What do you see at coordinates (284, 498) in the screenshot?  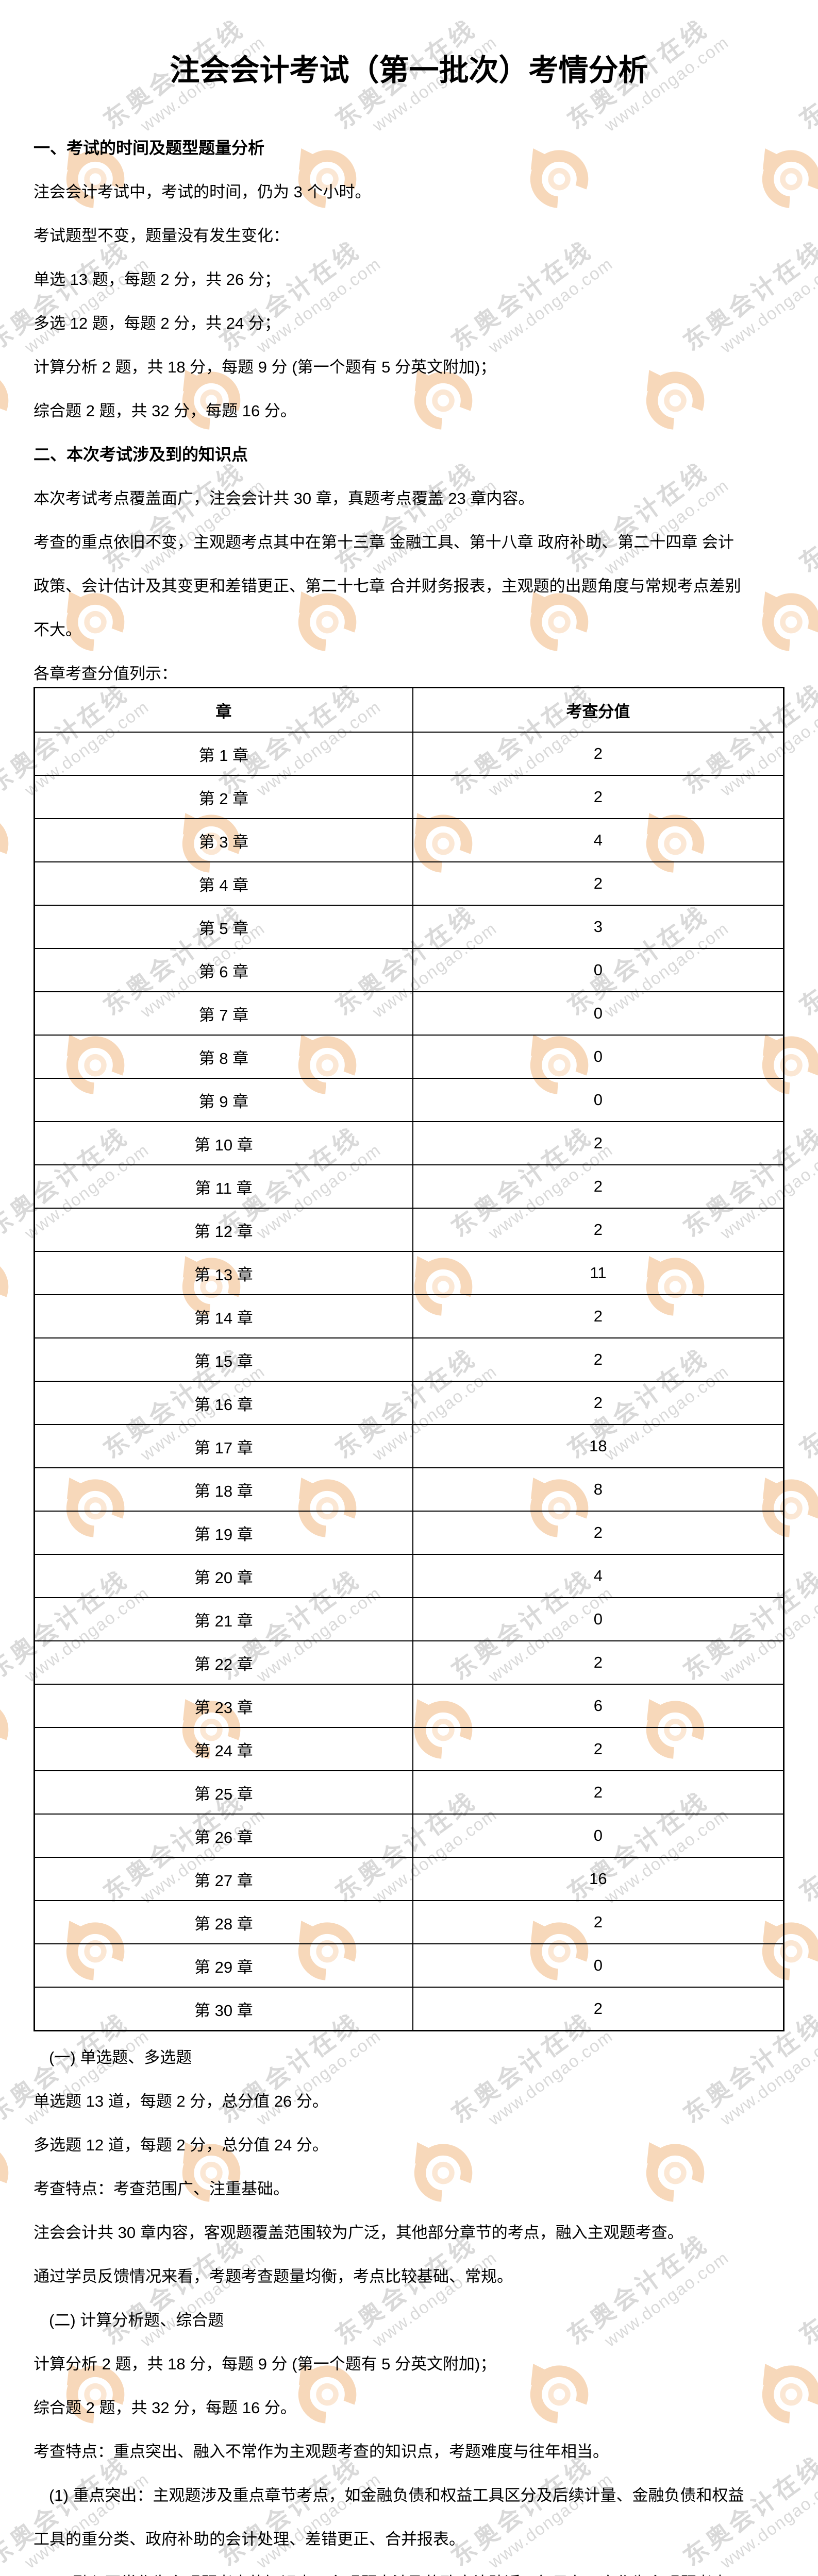 I see `paragraph: 本次考试考点覆盖面广，注会会计共 30 章，真题考点覆盖 23 章内容。` at bounding box center [284, 498].